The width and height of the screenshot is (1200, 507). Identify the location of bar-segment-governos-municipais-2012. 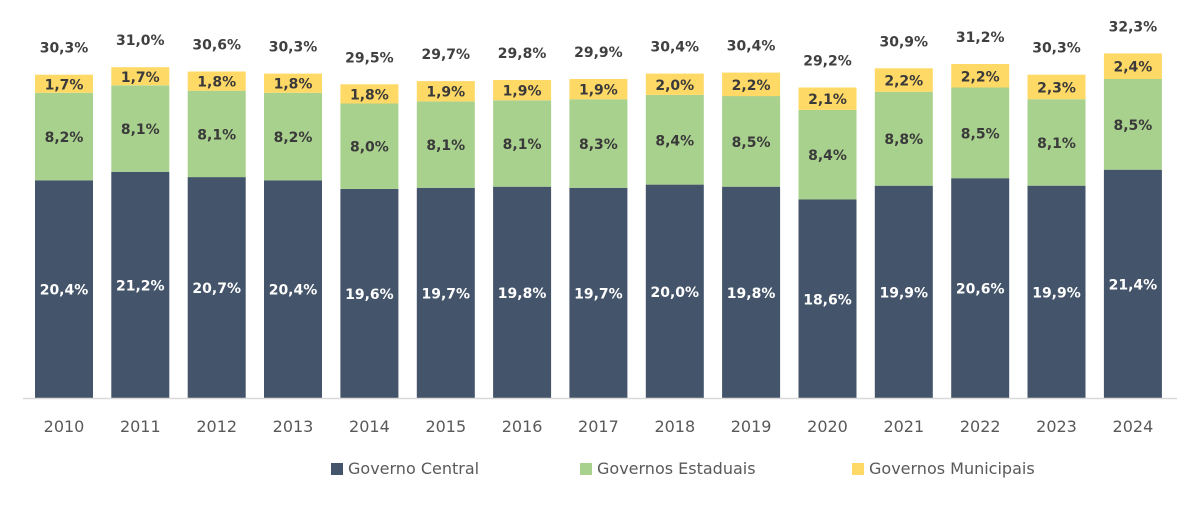
(216, 81).